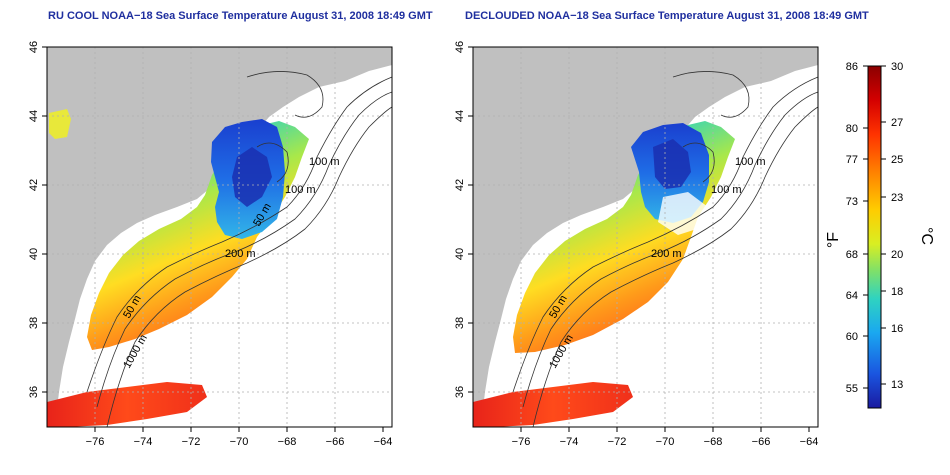  What do you see at coordinates (852, 389) in the screenshot?
I see `colorbar-tick-f: 55` at bounding box center [852, 389].